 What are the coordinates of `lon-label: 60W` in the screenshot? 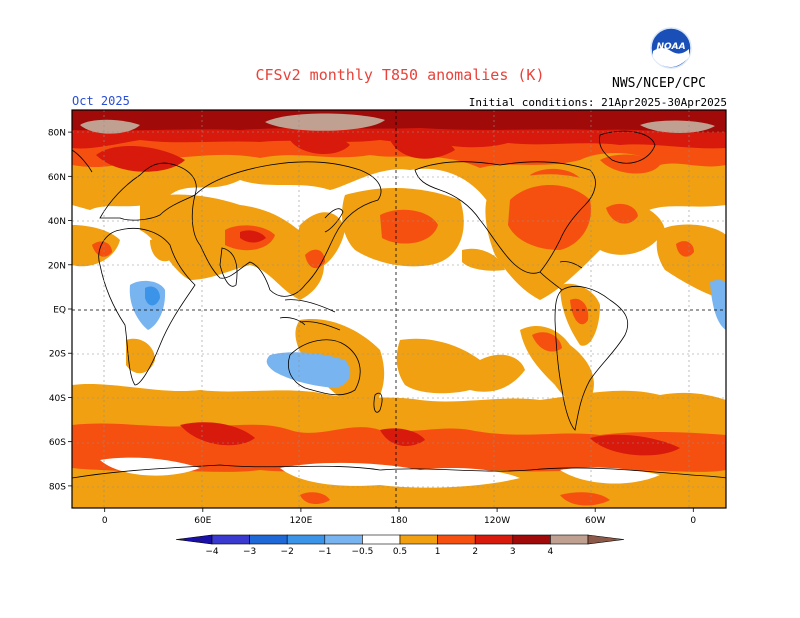 It's located at (595, 521).